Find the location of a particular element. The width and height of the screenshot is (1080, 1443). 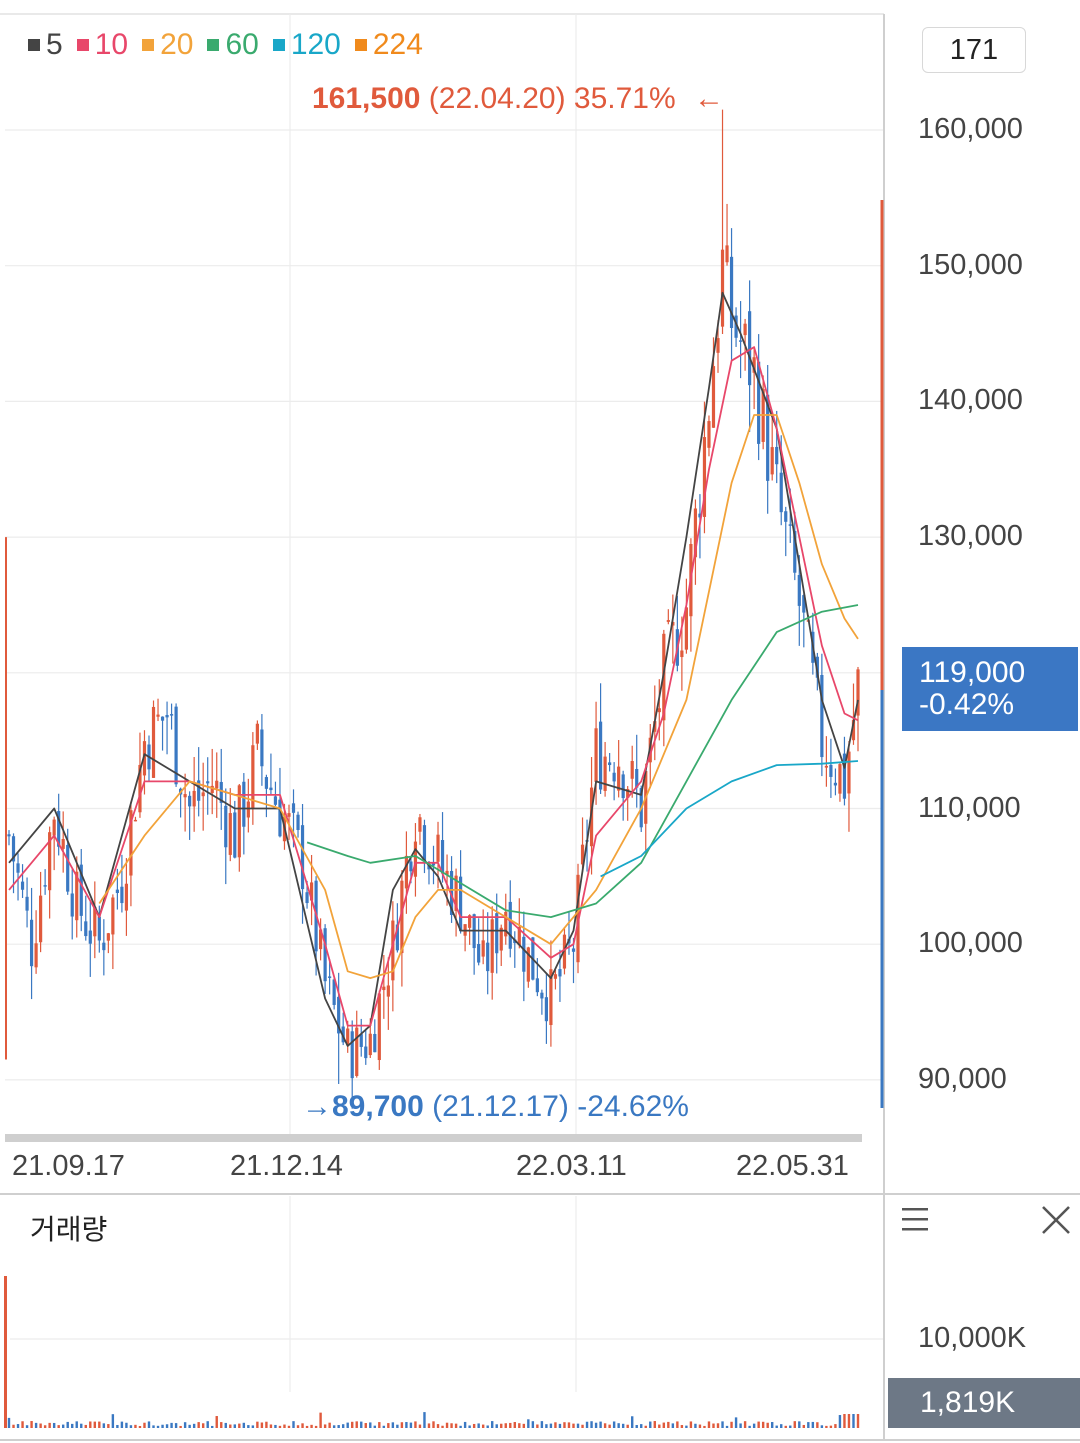

volume-title: 거래량 is located at coordinates (69, 1229).